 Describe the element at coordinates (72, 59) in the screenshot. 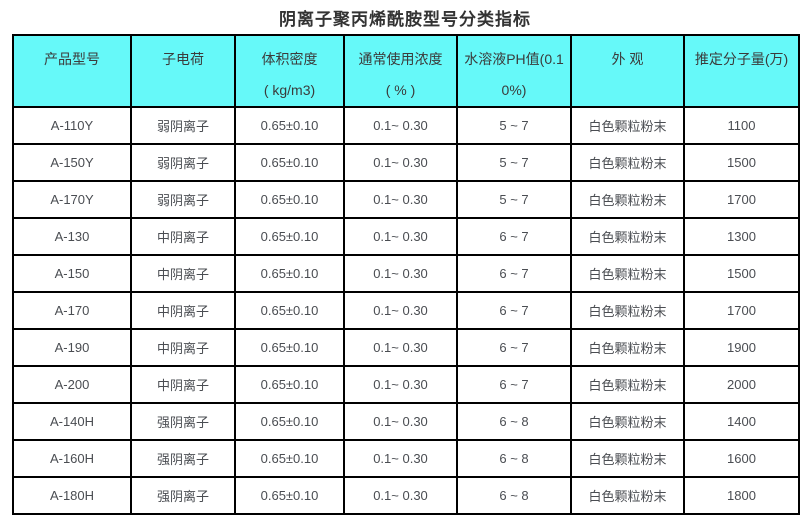

I see `header-label: 产品型号` at that location.